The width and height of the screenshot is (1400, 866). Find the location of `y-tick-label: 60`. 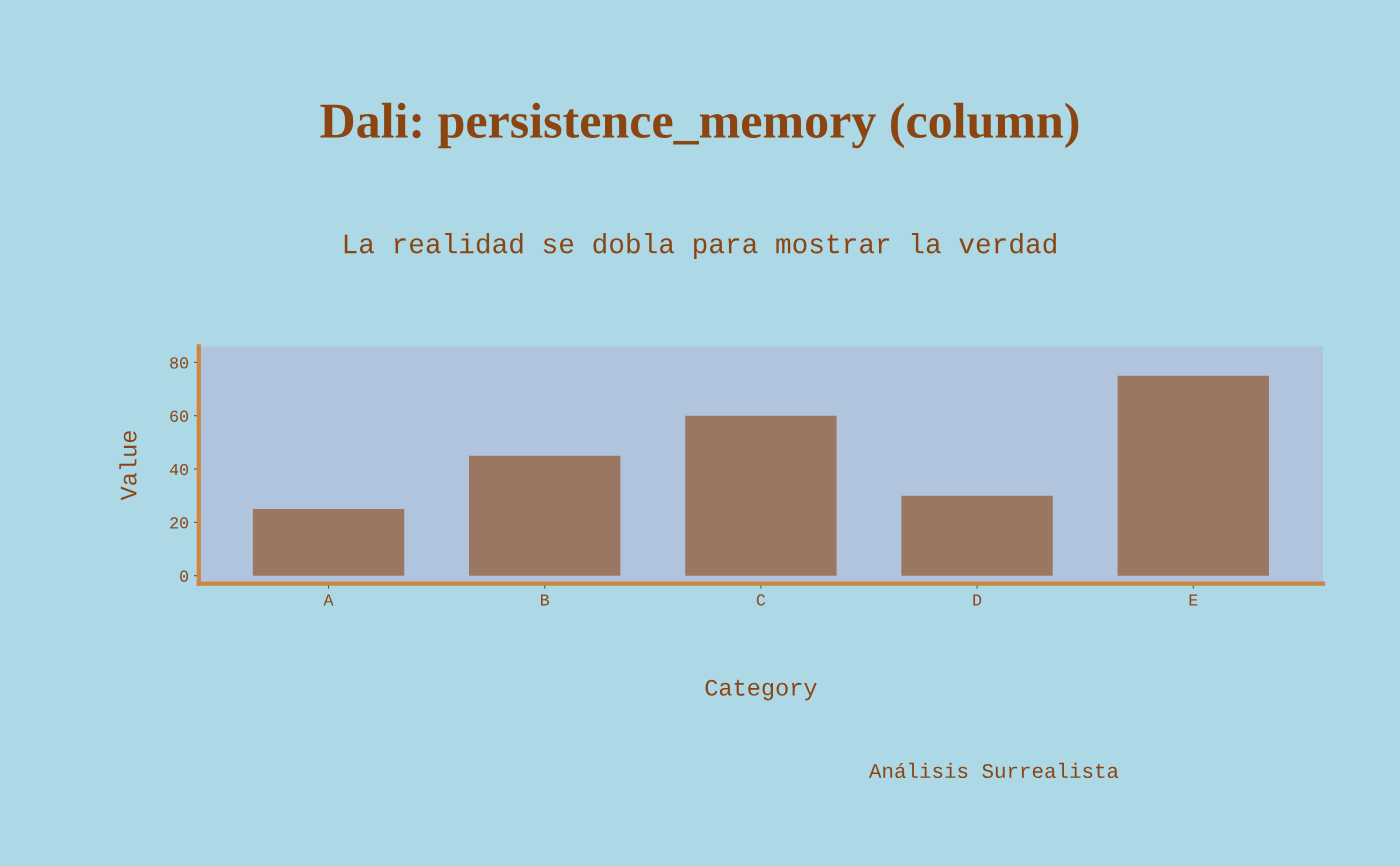

y-tick-label: 60 is located at coordinates (179, 416).